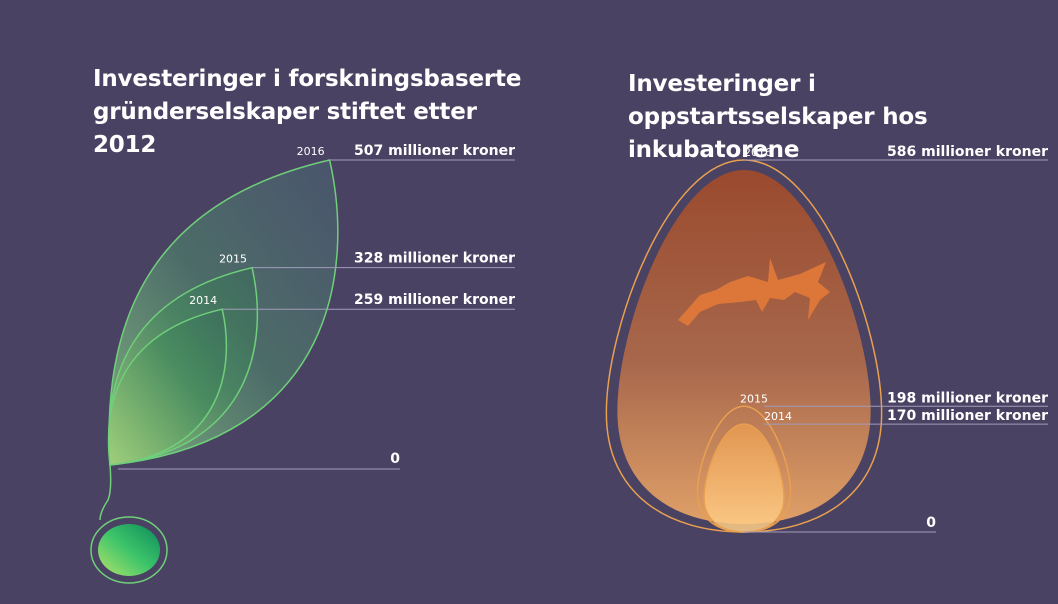 The image size is (1058, 604). Describe the element at coordinates (778, 416) in the screenshot. I see `year-label-r-2014: 2014` at that location.